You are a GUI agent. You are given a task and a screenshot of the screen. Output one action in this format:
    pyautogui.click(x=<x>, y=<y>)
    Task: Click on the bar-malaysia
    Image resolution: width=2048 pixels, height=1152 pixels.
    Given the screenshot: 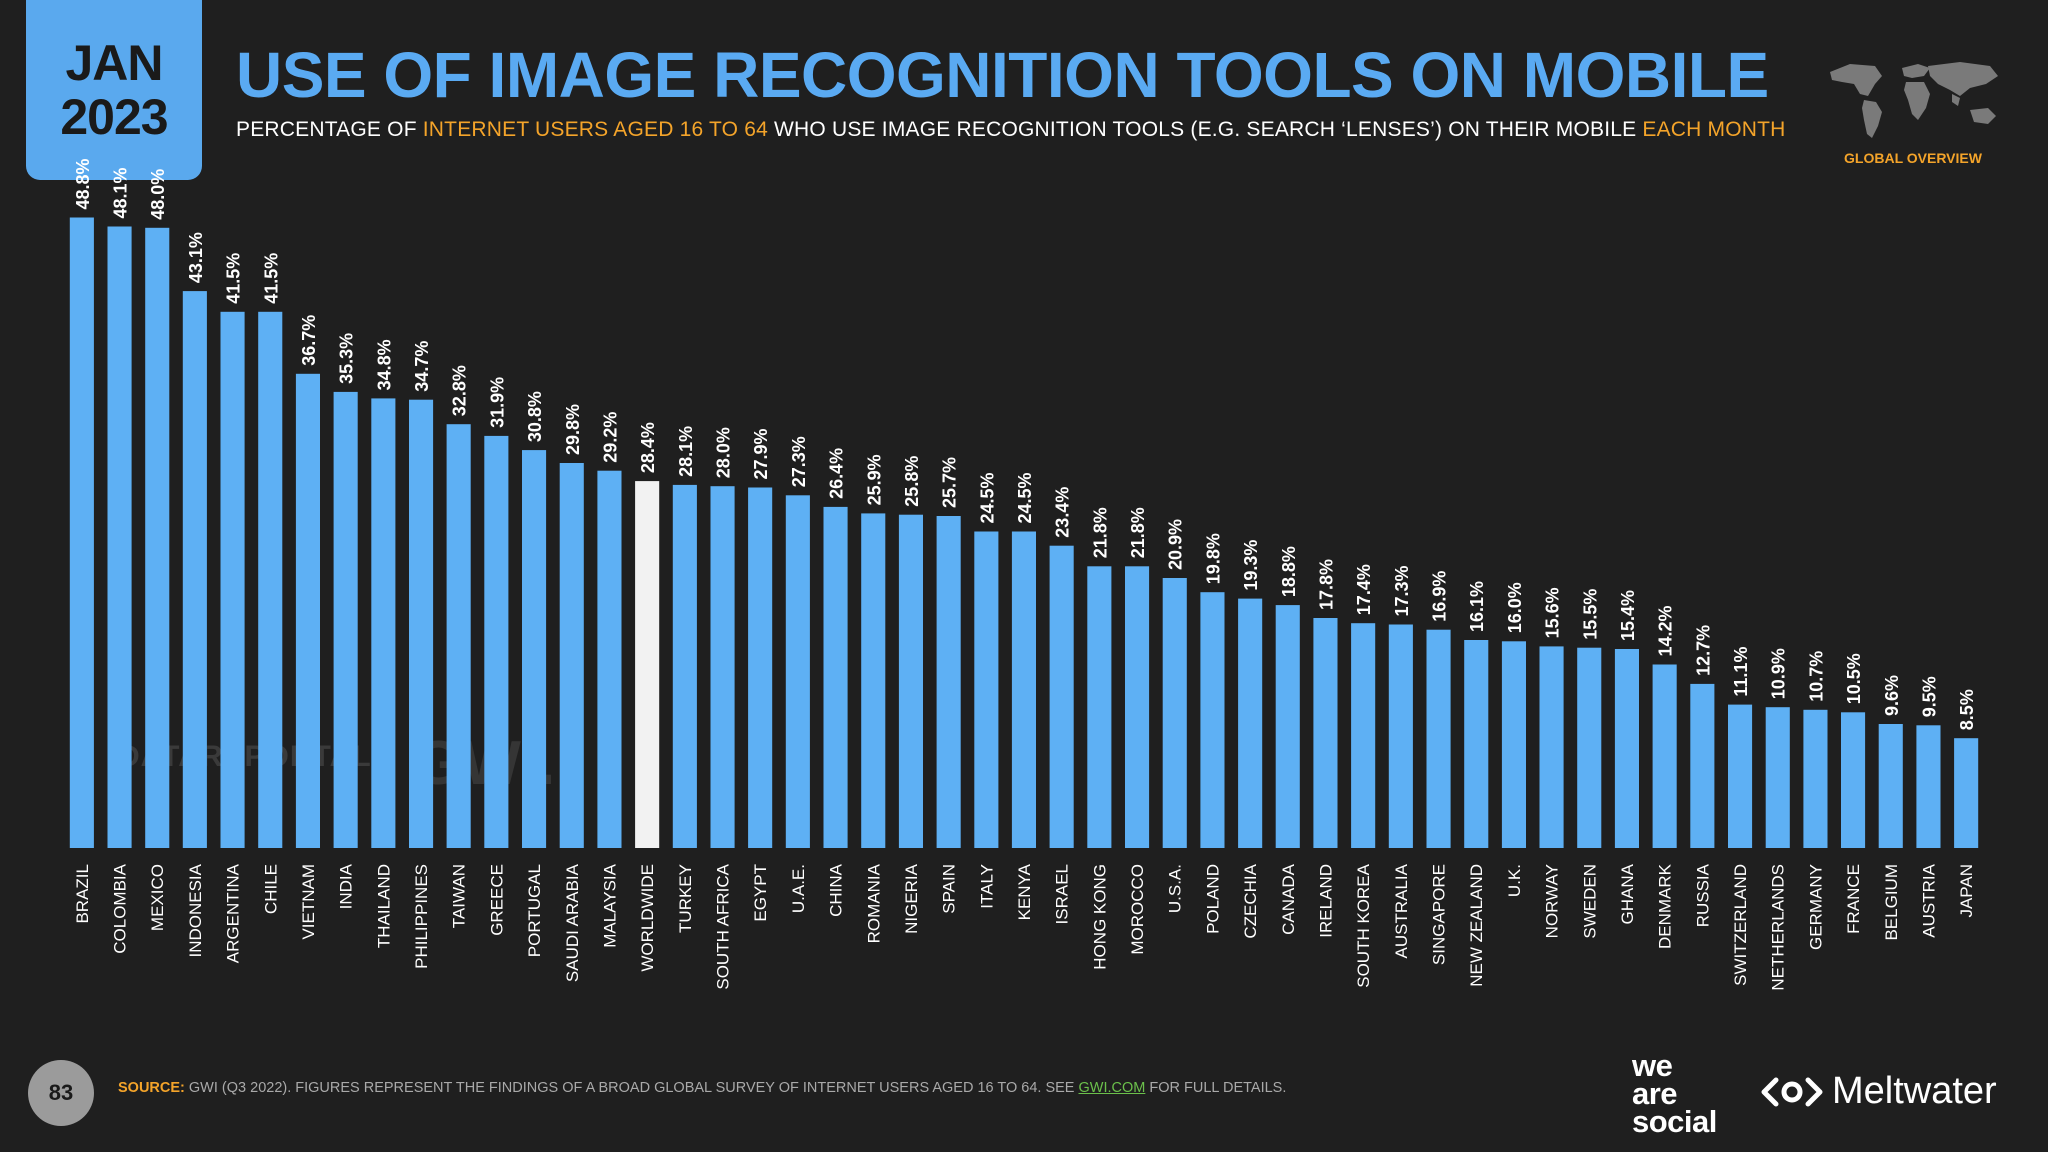 What is the action you would take?
    pyautogui.click(x=609, y=659)
    